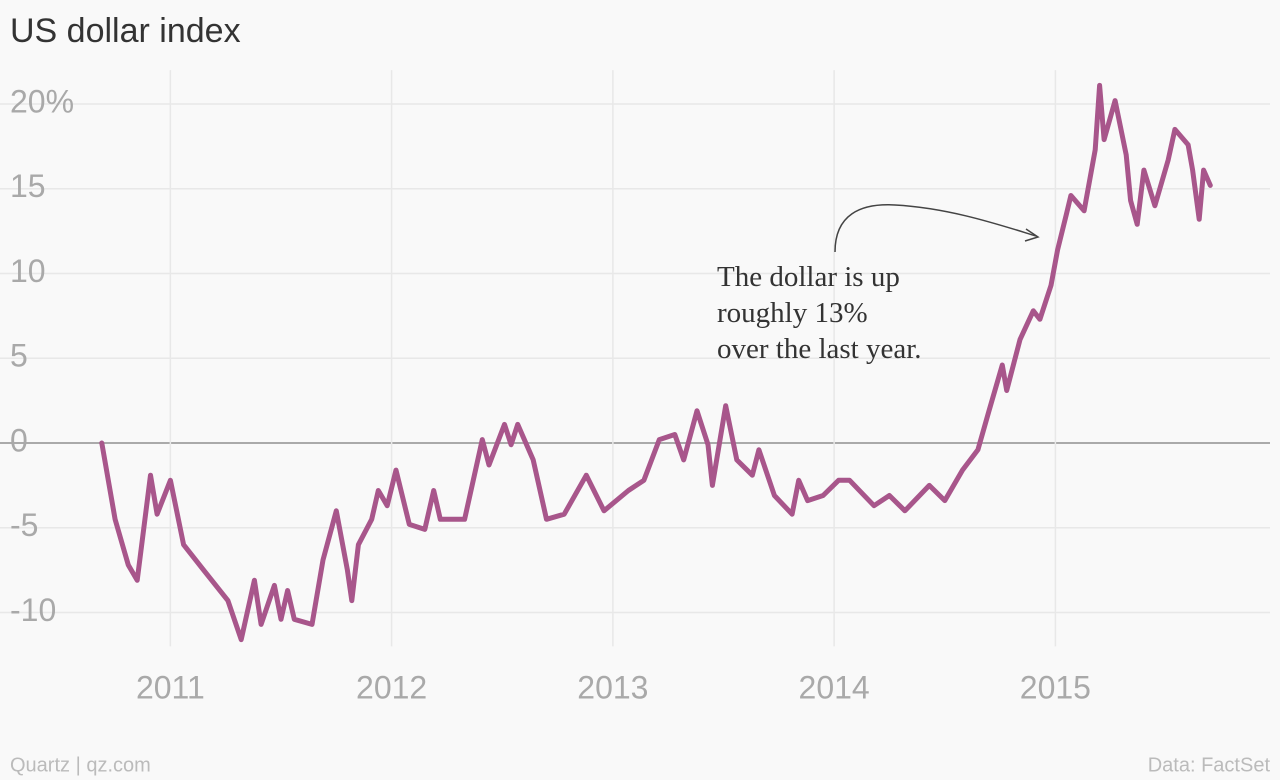 This screenshot has width=1280, height=780. I want to click on chart-title: US dollar index, so click(125, 31).